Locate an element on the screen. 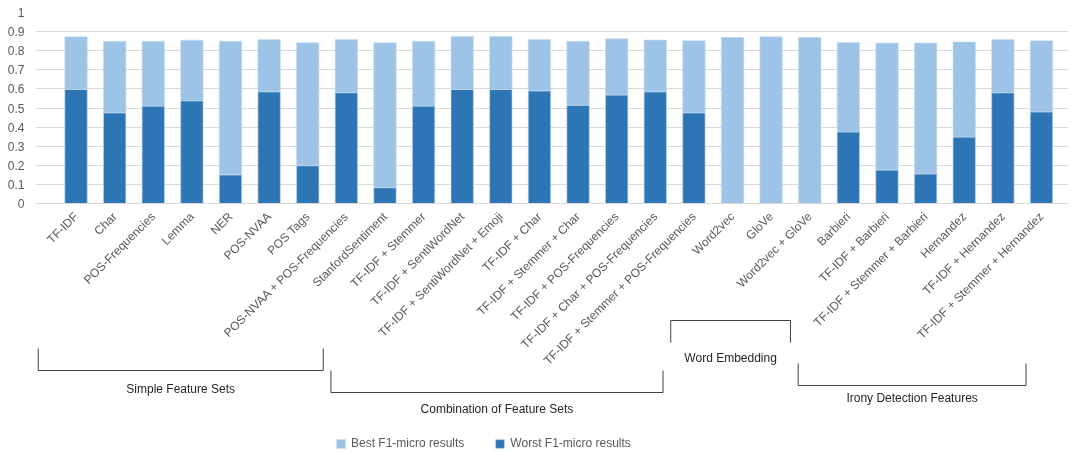 The width and height of the screenshot is (1073, 452). y-tick-label: 0.1 is located at coordinates (16, 184).